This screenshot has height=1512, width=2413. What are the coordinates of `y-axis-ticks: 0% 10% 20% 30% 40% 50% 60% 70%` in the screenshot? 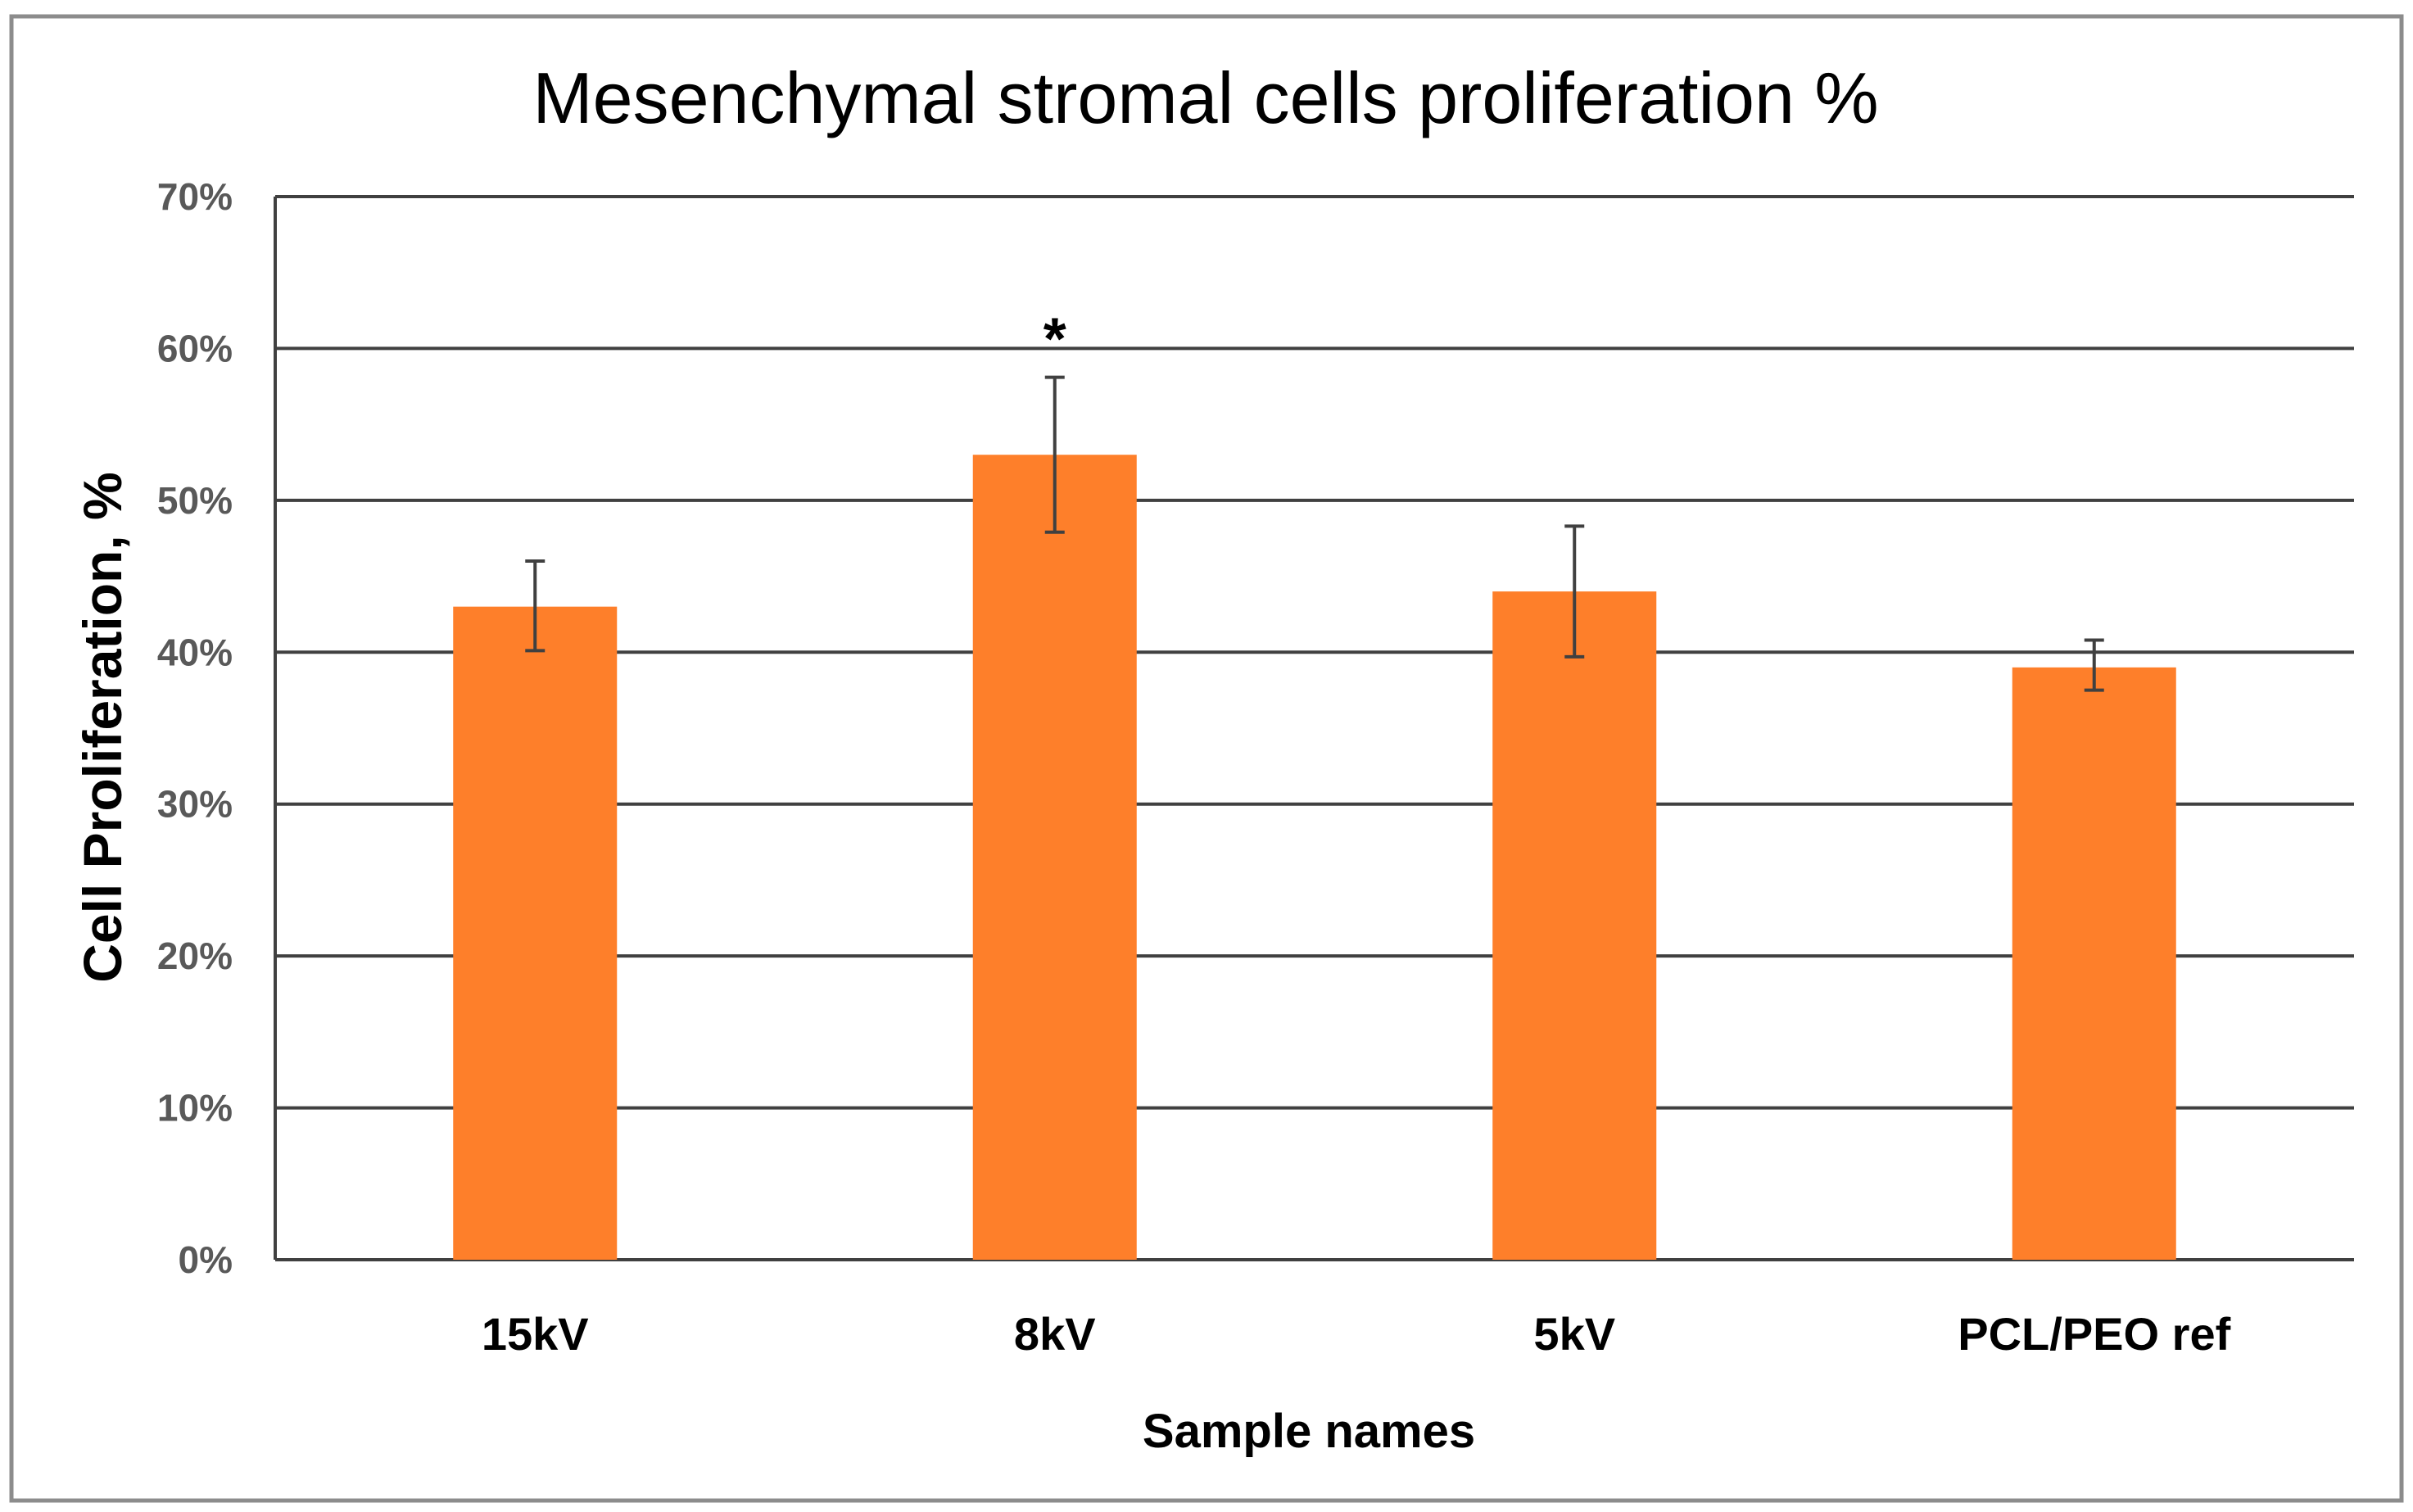 It's located at (195, 728).